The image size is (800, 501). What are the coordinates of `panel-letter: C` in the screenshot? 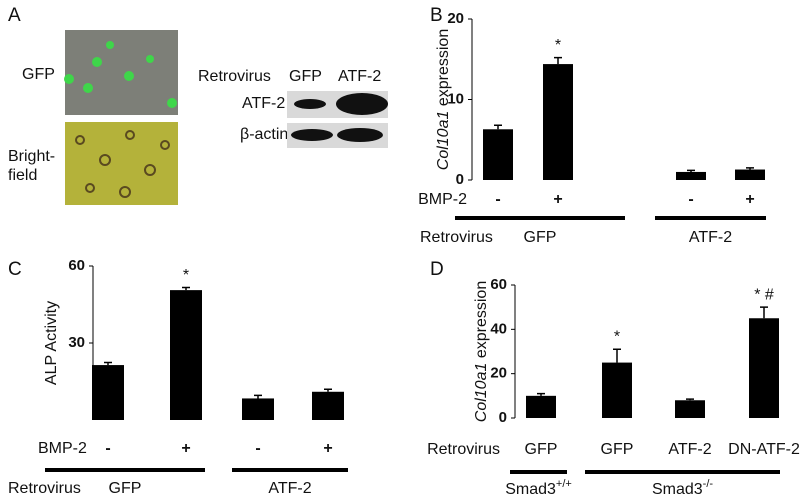 It's located at (15, 269).